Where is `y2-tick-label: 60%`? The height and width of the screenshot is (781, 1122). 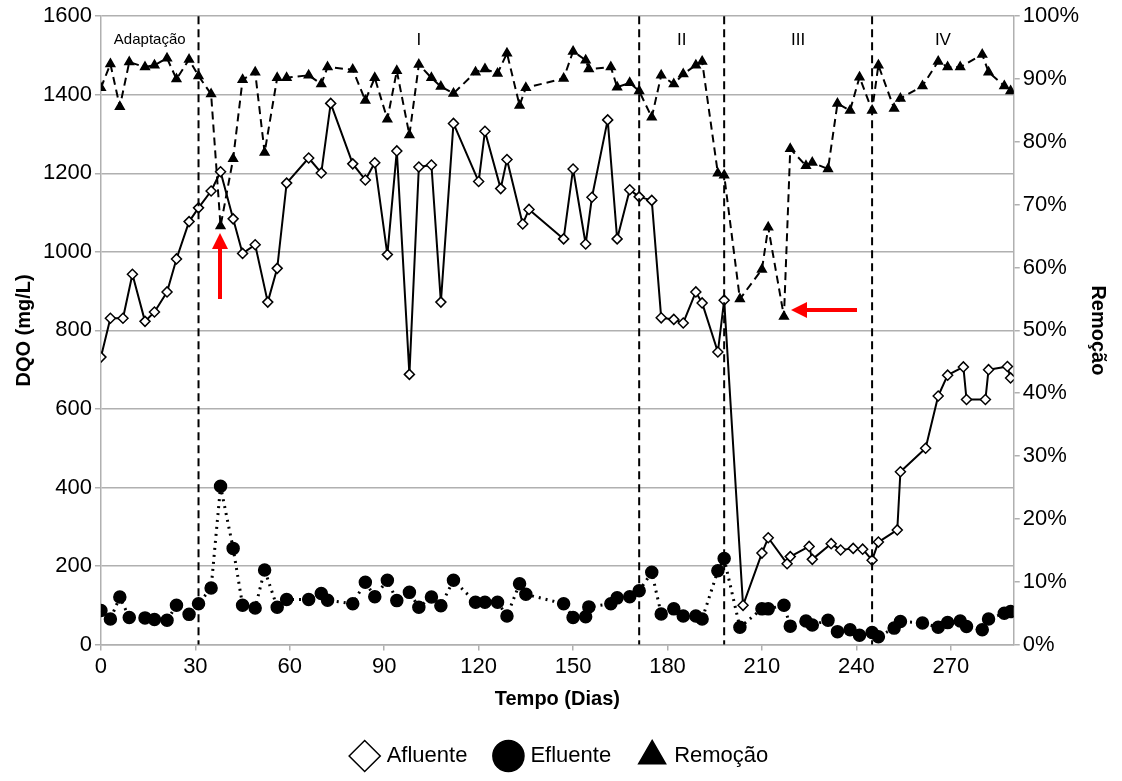
y2-tick-label: 60% is located at coordinates (1044, 266).